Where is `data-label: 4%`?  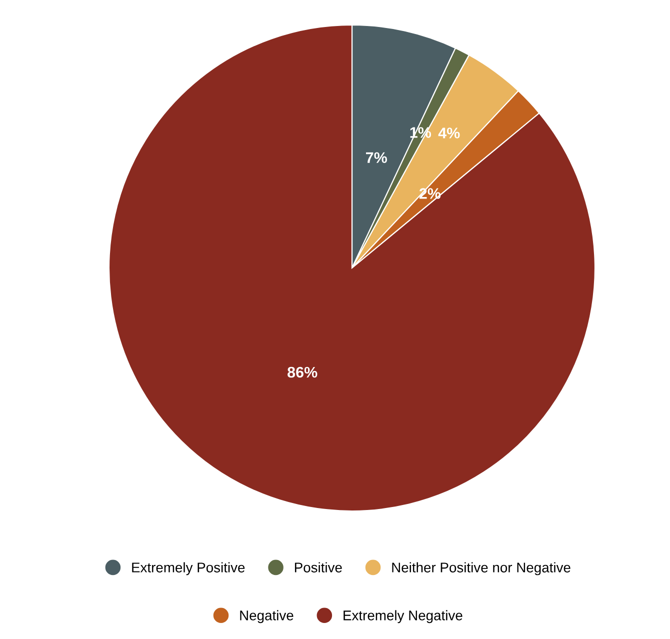
data-label: 4% is located at coordinates (449, 133).